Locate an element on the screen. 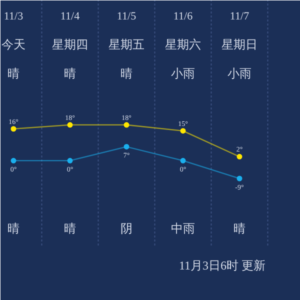  text: 星期日 is located at coordinates (240, 45).